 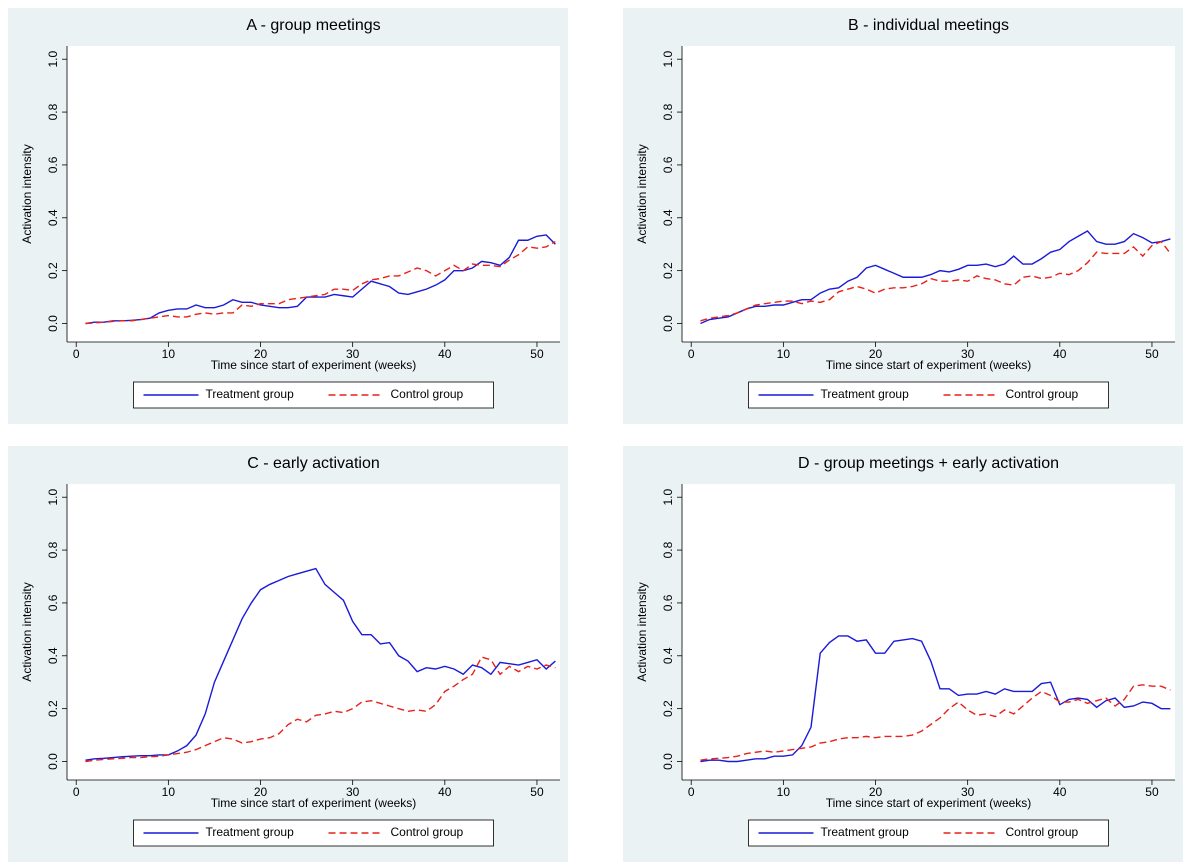 What do you see at coordinates (313, 463) in the screenshot?
I see `panel-title: C - early activation` at bounding box center [313, 463].